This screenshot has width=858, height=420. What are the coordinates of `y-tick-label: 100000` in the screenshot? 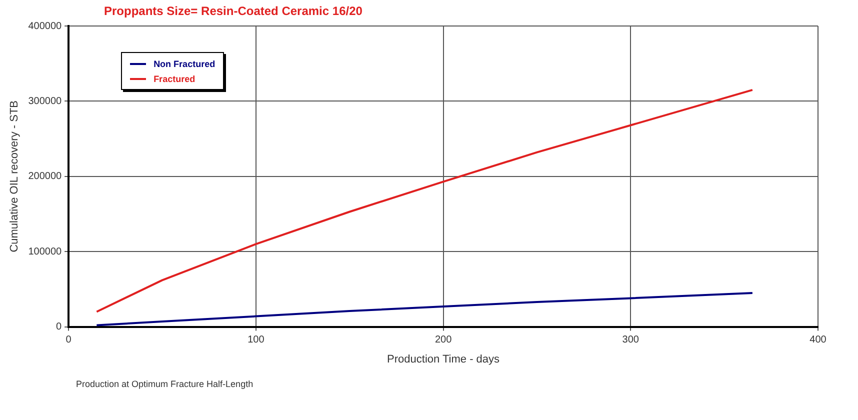 It's located at (45, 252).